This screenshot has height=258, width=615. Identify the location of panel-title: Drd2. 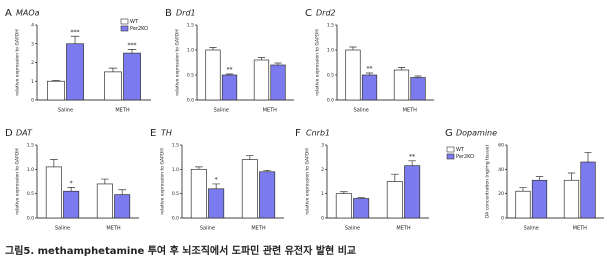
(326, 13).